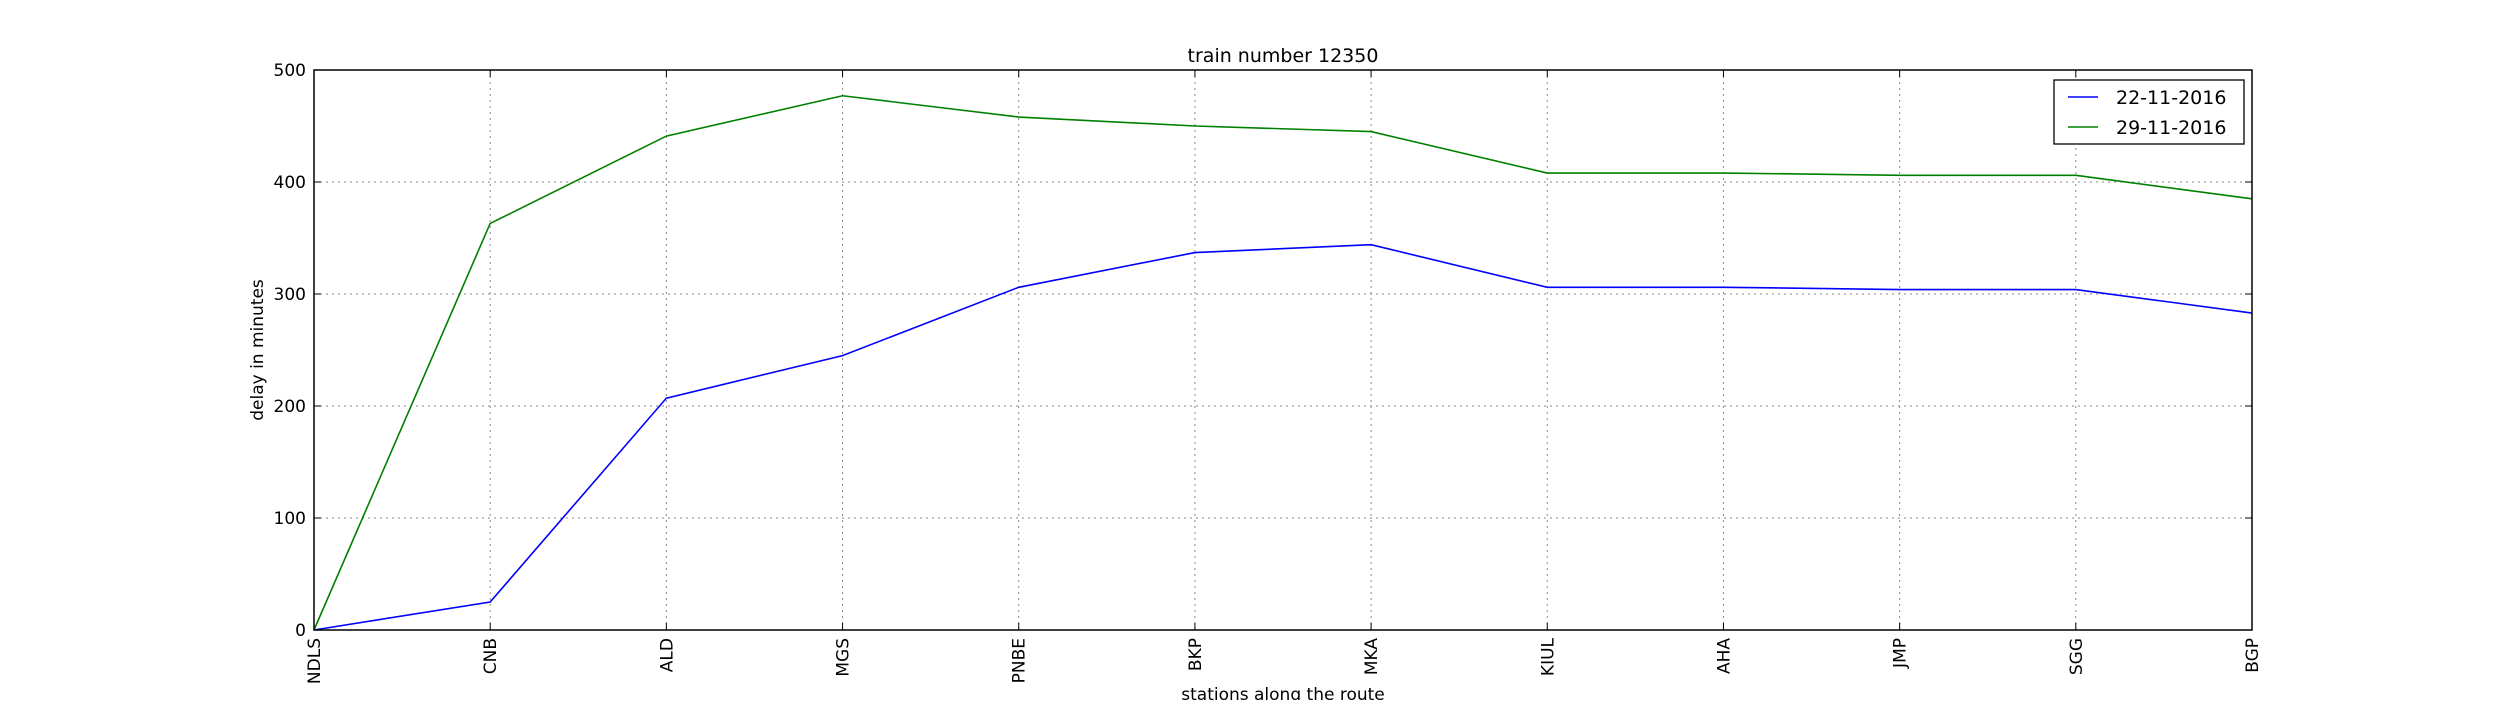 Image resolution: width=2500 pixels, height=705 pixels. What do you see at coordinates (290, 183) in the screenshot?
I see `y-tick-label: 400` at bounding box center [290, 183].